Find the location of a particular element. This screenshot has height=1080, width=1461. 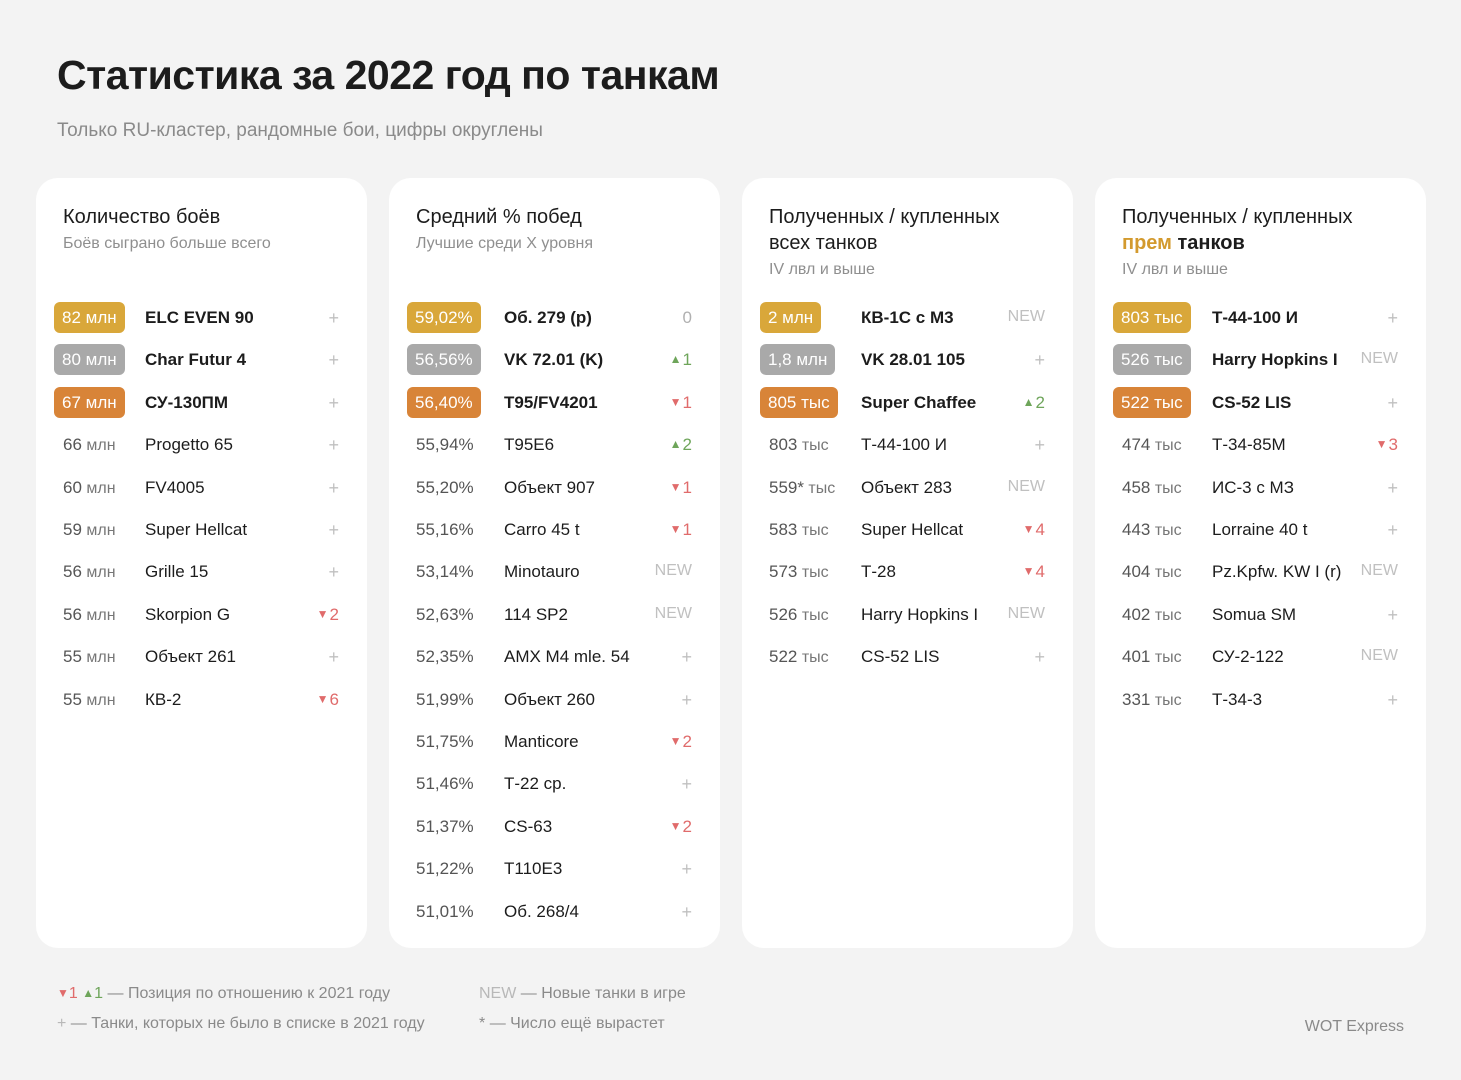

tank-name: VK 72.01 (K) is located at coordinates (554, 360).